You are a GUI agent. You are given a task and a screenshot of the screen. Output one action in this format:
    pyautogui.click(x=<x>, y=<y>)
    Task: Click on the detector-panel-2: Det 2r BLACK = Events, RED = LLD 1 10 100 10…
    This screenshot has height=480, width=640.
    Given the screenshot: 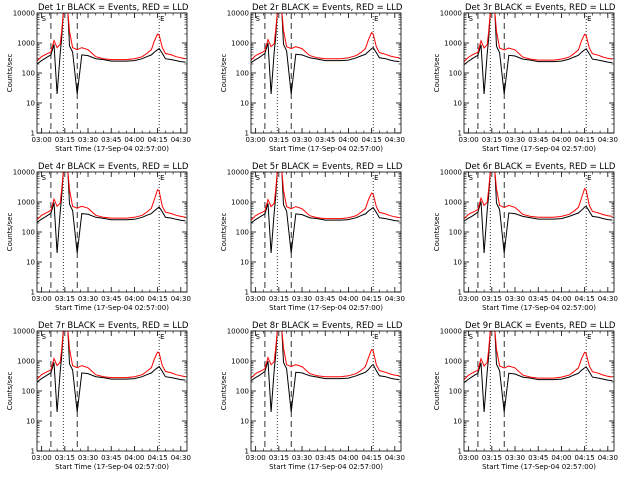 What is the action you would take?
    pyautogui.click(x=312, y=78)
    